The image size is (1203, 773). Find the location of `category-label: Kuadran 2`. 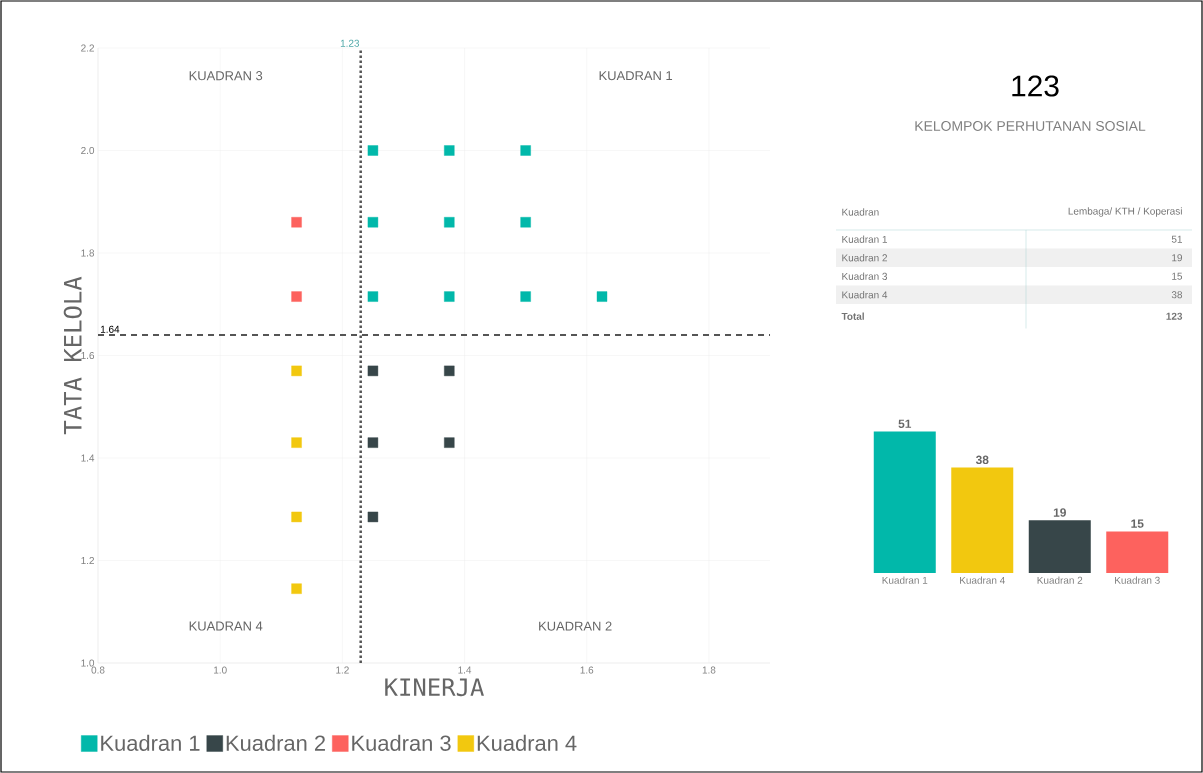

category-label: Kuadran 2 is located at coordinates (864, 258).